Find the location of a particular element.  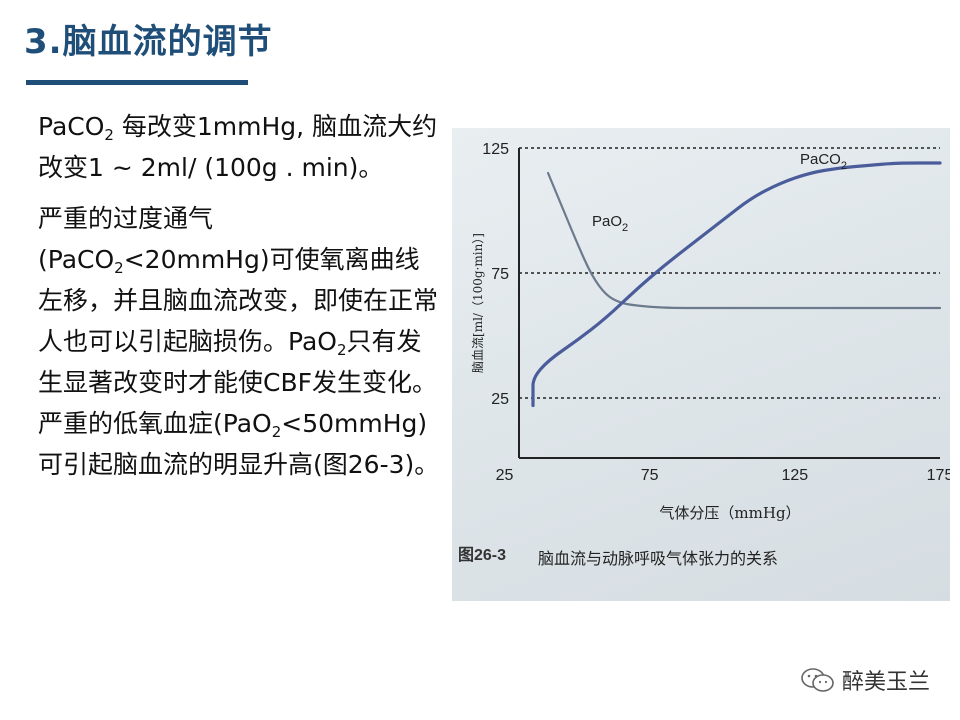

watermark: 醉美玉兰 is located at coordinates (865, 680).